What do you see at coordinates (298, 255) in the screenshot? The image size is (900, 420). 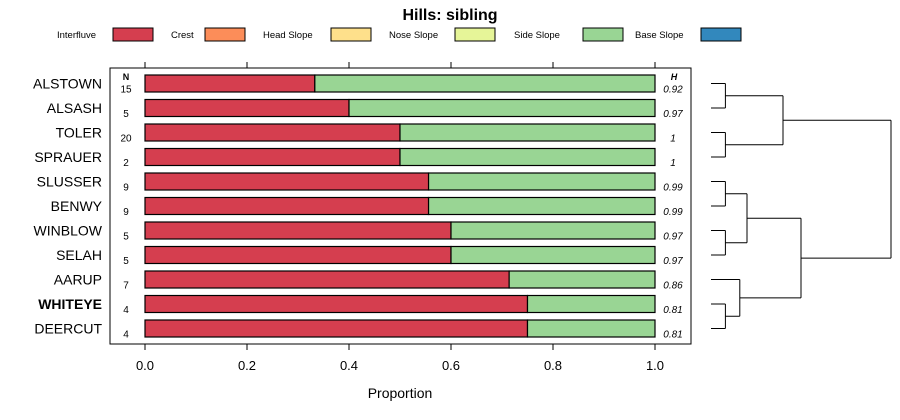 I see `bar-selah-interfluve` at bounding box center [298, 255].